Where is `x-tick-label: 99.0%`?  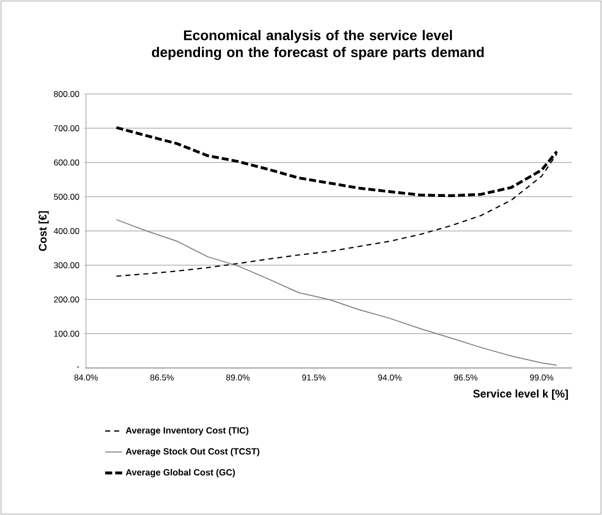
x-tick-label: 99.0% is located at coordinates (542, 377).